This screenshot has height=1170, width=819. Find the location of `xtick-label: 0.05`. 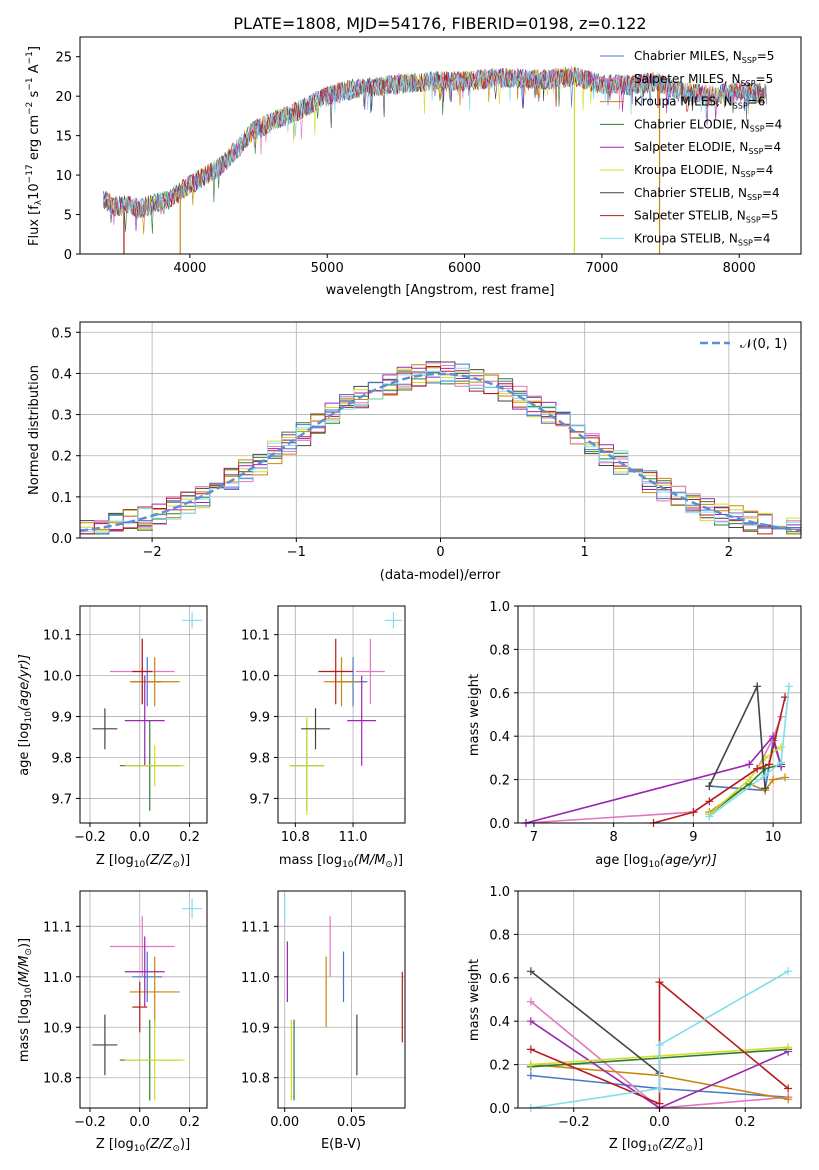

xtick-label: 0.05 is located at coordinates (351, 1122).